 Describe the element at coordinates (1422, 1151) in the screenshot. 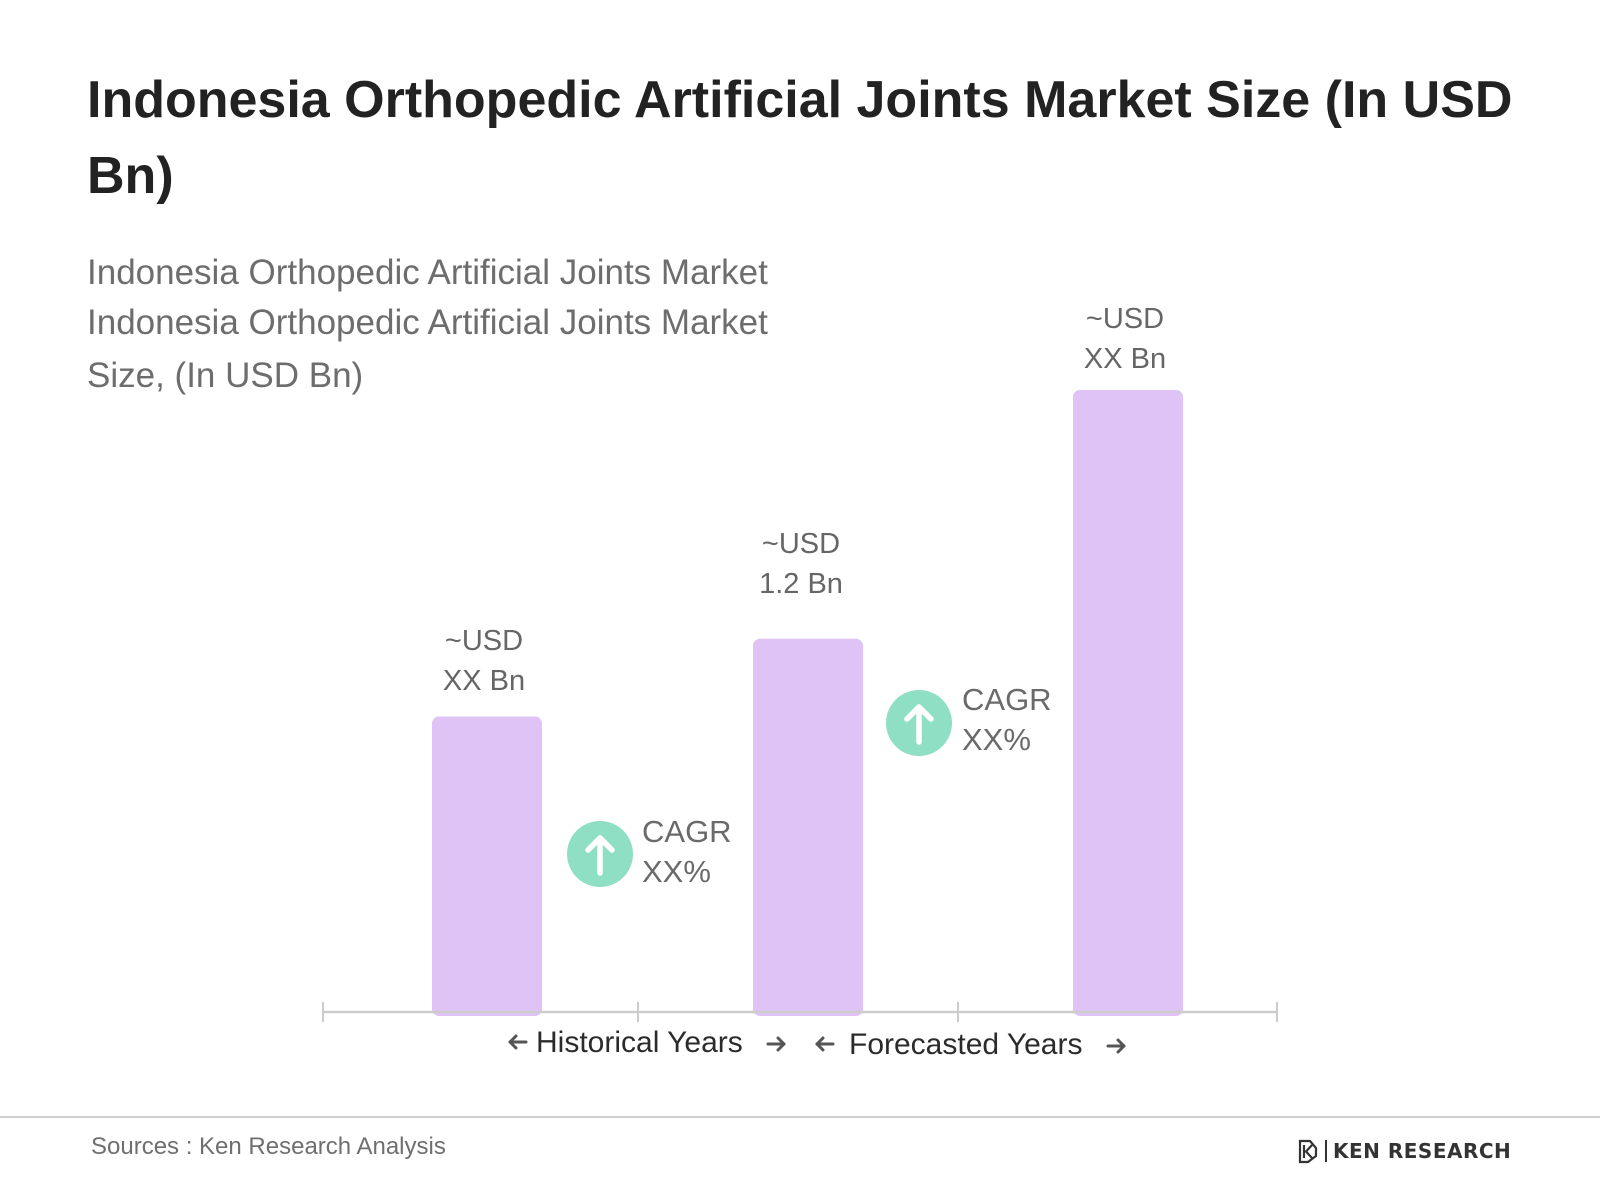

I see `logo-text: KEN RESEARCH` at that location.